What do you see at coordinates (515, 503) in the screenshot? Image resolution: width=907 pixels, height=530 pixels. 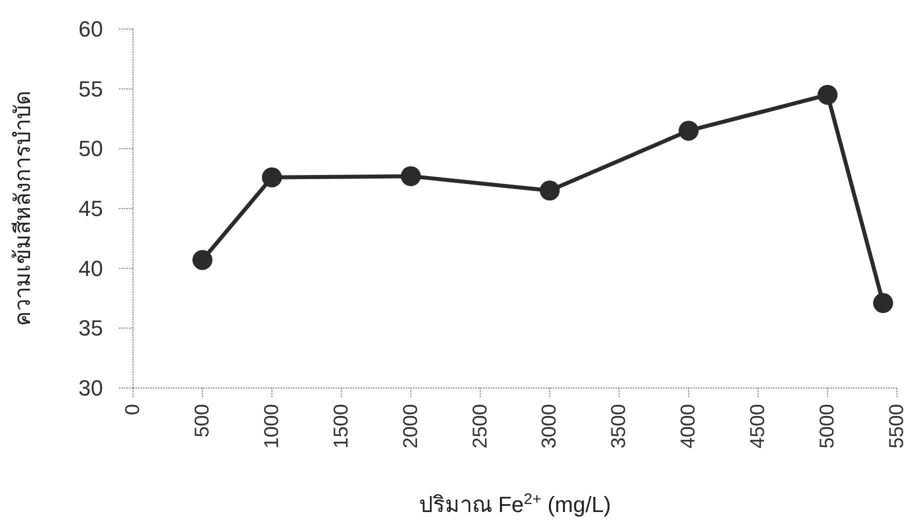 I see `xlabel: ปริมาณ Fe$^{2+}$ (mg/L)` at bounding box center [515, 503].